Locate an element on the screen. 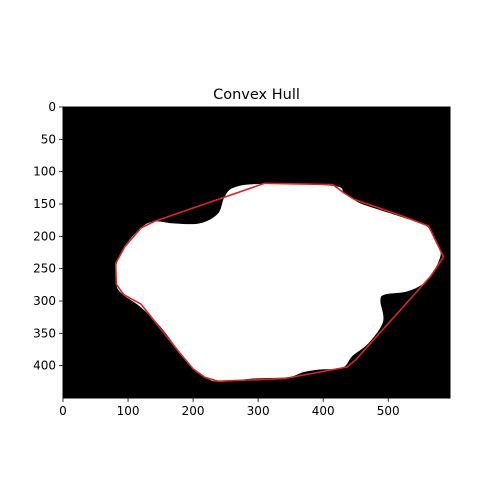 This screenshot has width=500, height=500. y-tick-label: 400 is located at coordinates (44, 366).